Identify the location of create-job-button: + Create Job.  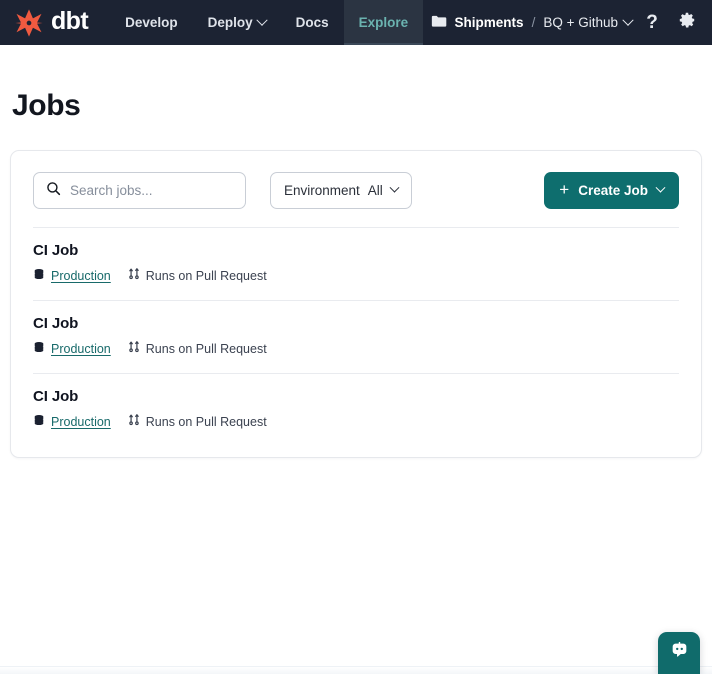
(611, 190).